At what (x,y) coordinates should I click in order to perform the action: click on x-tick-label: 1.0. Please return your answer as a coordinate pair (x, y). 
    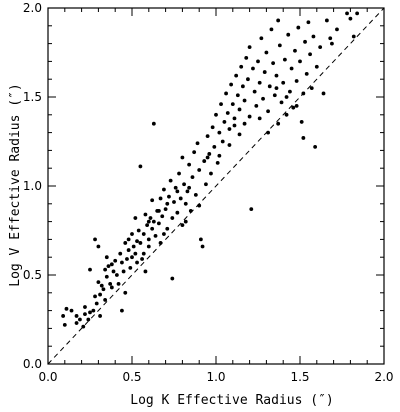
    Looking at the image, I should click on (215, 377).